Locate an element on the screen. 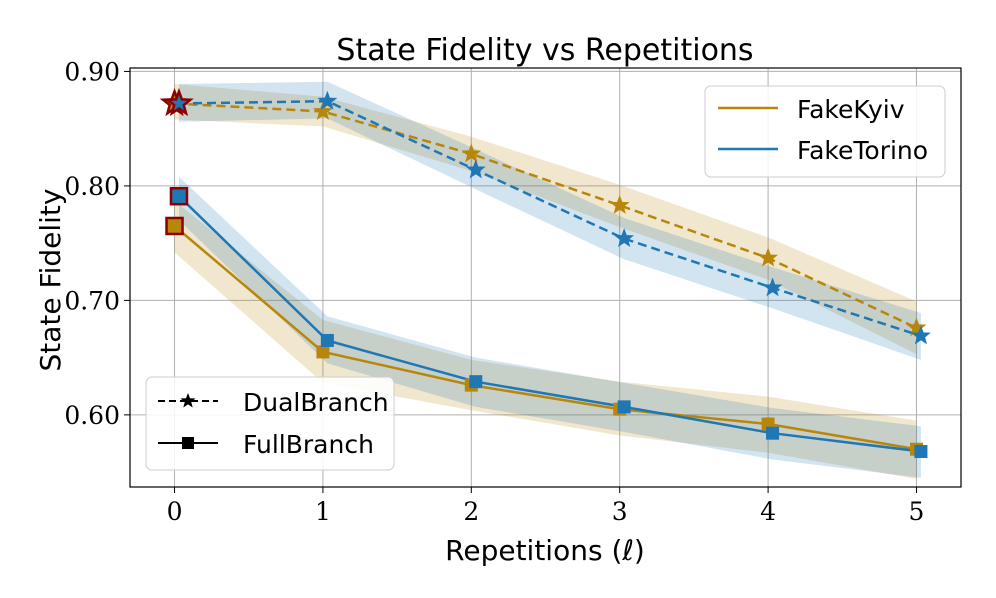 The width and height of the screenshot is (996, 598). legend-devices: FakeKyiv FakeTorino is located at coordinates (825, 131).